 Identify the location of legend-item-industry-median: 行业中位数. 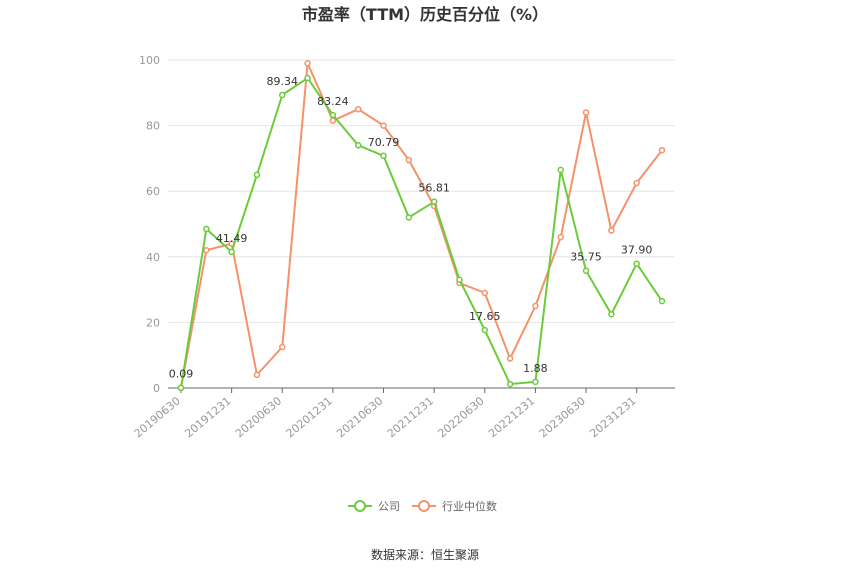
(454, 506).